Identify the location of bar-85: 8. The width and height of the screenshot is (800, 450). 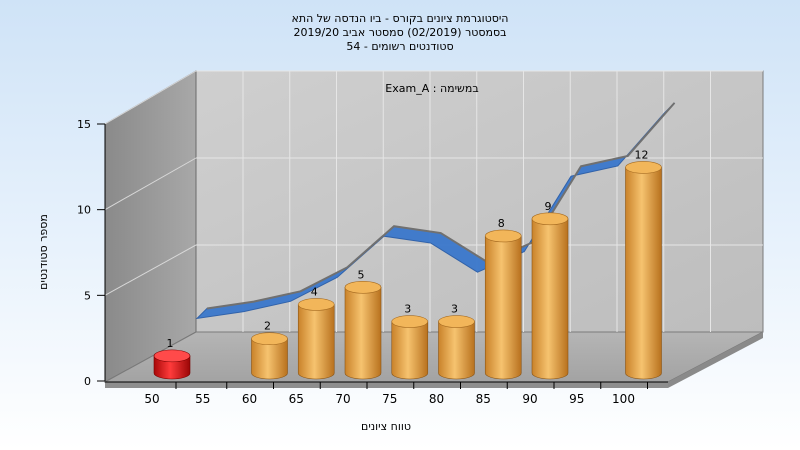
(503, 298).